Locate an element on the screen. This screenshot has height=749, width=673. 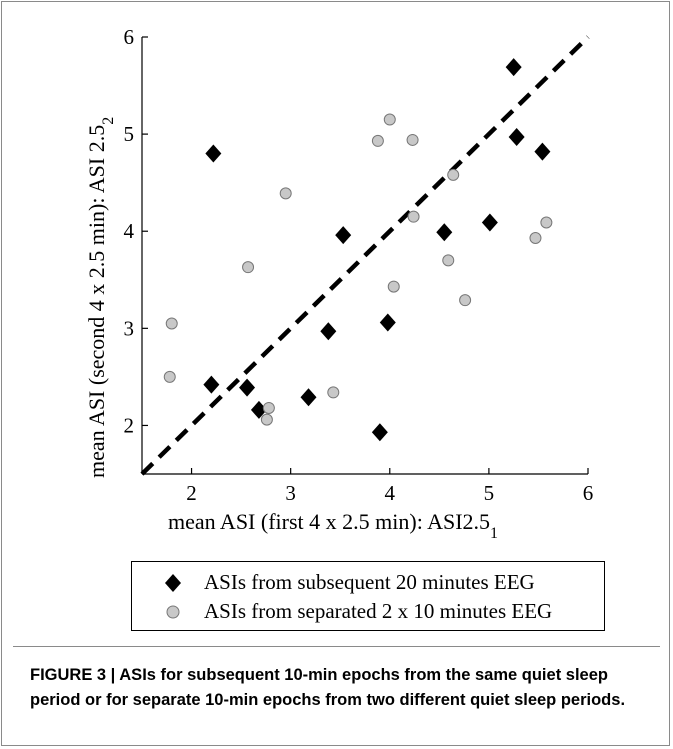
x-tick-label: 6 is located at coordinates (588, 493).